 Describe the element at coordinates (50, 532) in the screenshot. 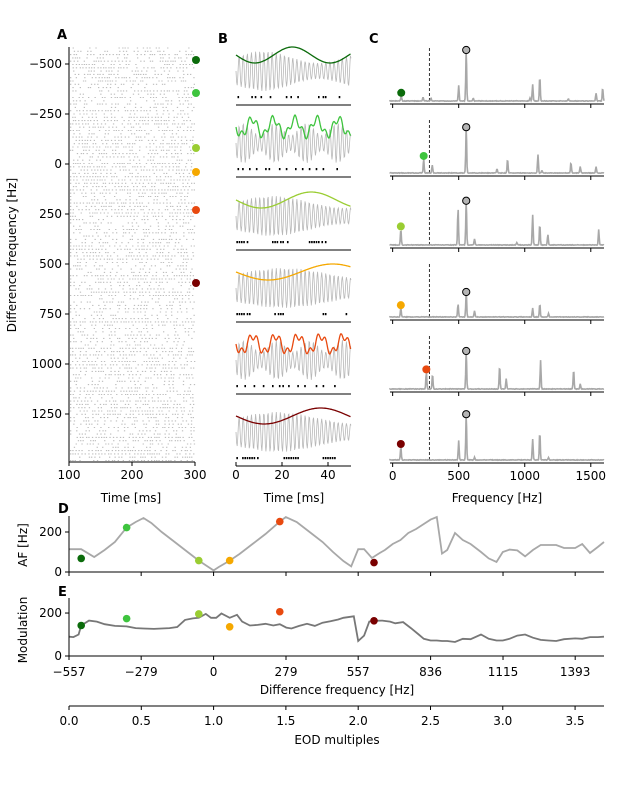

I see `tick-label-d-y: 200` at that location.